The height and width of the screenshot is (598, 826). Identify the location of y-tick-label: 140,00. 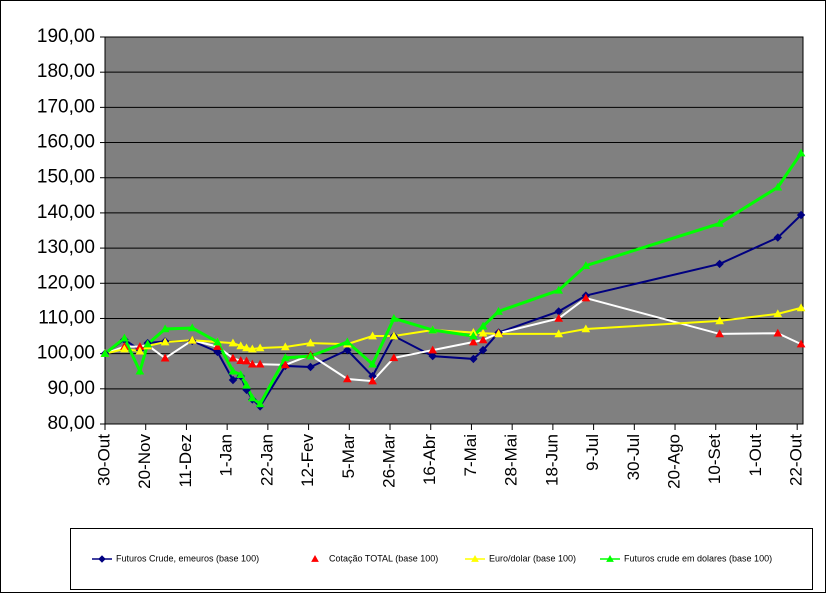
(66, 212).